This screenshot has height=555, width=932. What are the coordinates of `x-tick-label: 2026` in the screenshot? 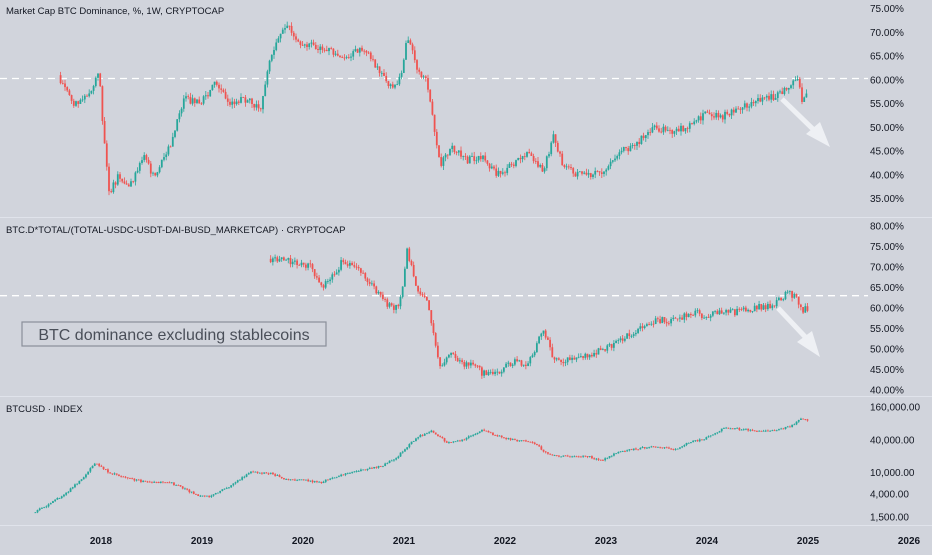 It's located at (909, 541).